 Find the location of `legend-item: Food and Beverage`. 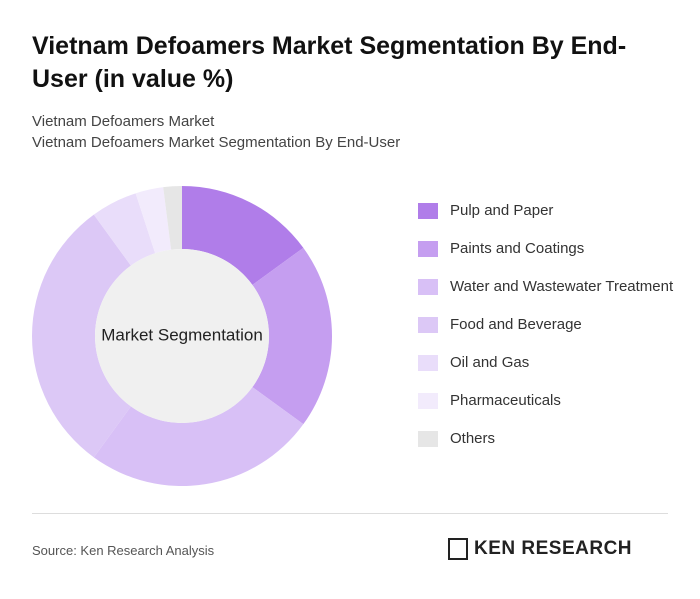

legend-item: Food and Beverage is located at coordinates (548, 325).